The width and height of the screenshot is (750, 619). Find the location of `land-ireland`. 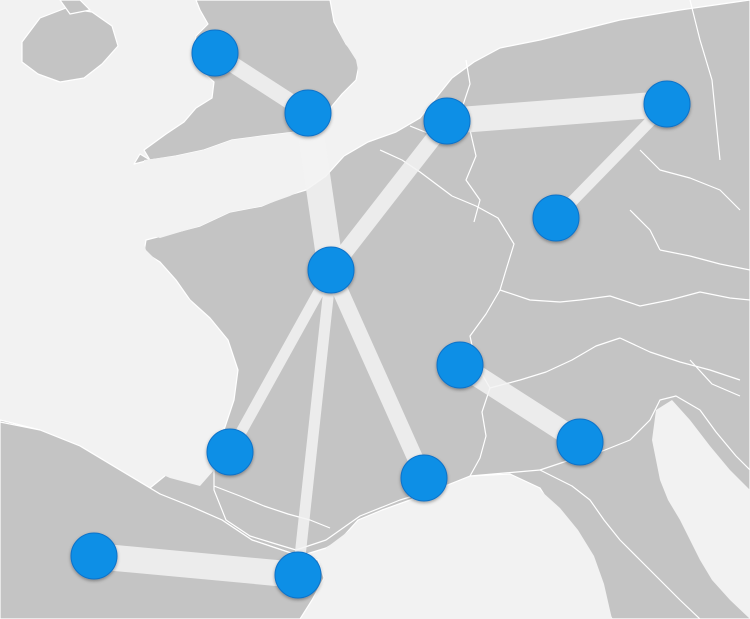

land-ireland is located at coordinates (70, 45).